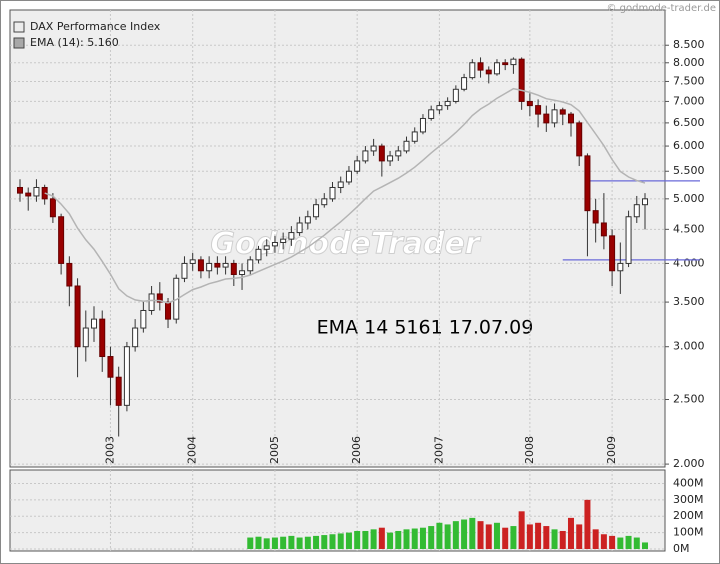 Image resolution: width=720 pixels, height=564 pixels. I want to click on y-tick-label: 6.000, so click(689, 145).